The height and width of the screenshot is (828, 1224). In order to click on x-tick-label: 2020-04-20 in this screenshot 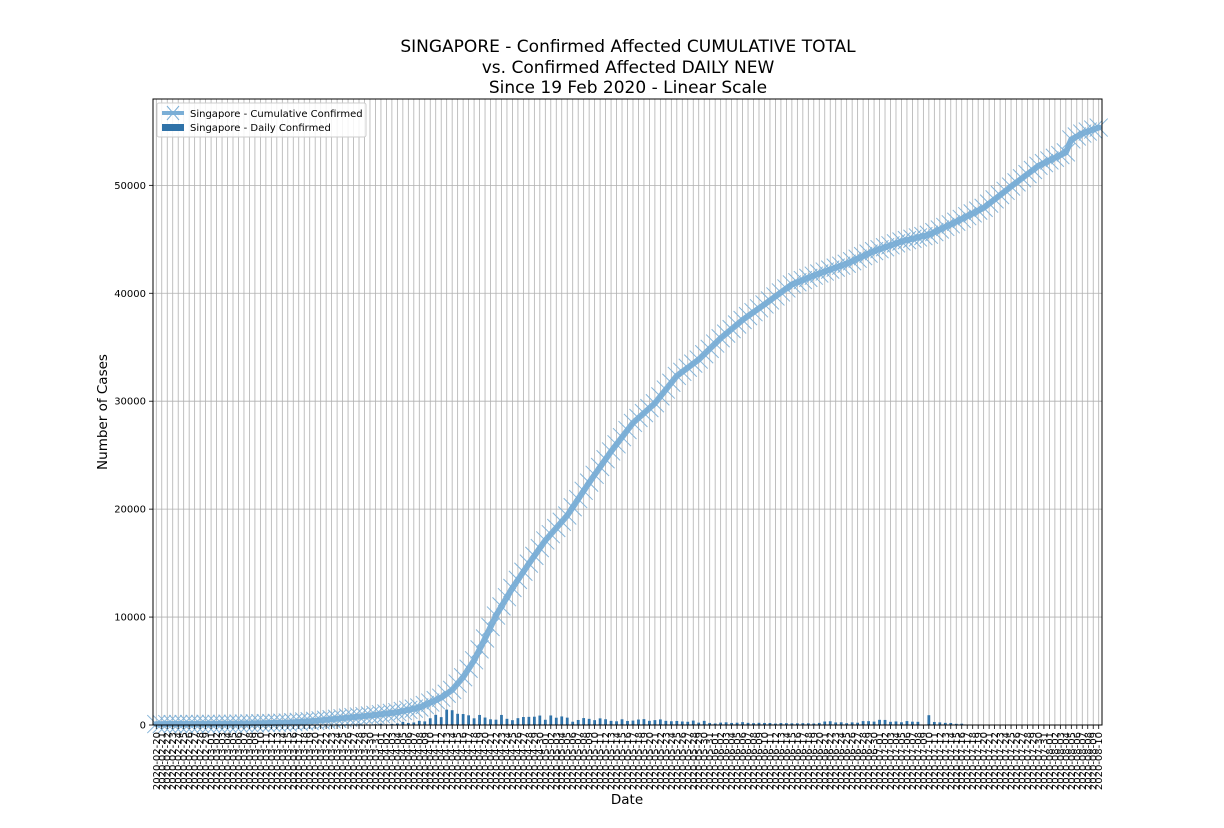, I will do `click(486, 761)`.